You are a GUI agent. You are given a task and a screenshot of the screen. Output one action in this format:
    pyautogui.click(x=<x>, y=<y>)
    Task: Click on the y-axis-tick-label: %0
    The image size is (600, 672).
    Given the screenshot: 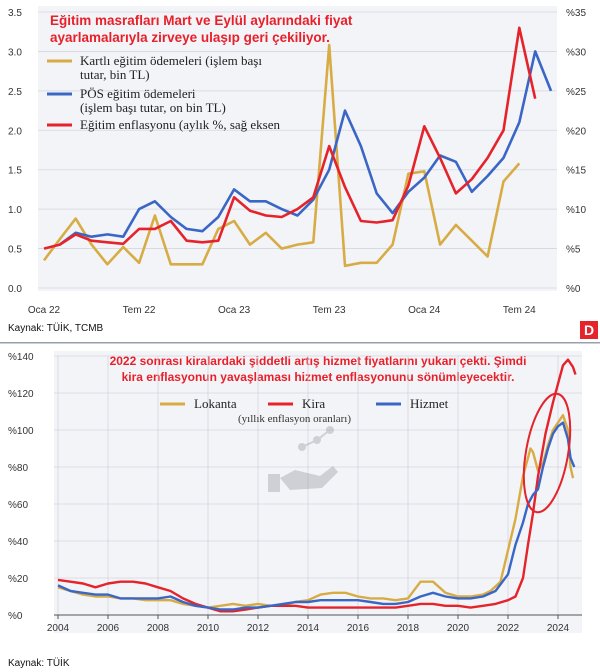 What is the action you would take?
    pyautogui.click(x=15, y=616)
    